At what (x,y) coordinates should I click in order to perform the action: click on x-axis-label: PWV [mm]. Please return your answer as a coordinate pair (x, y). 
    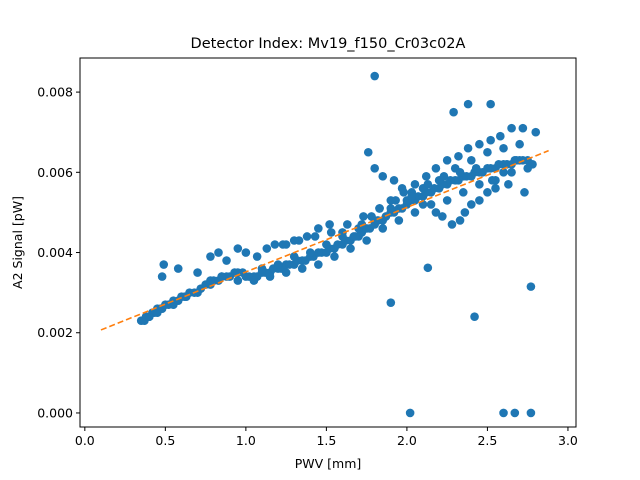
    Looking at the image, I should click on (328, 463).